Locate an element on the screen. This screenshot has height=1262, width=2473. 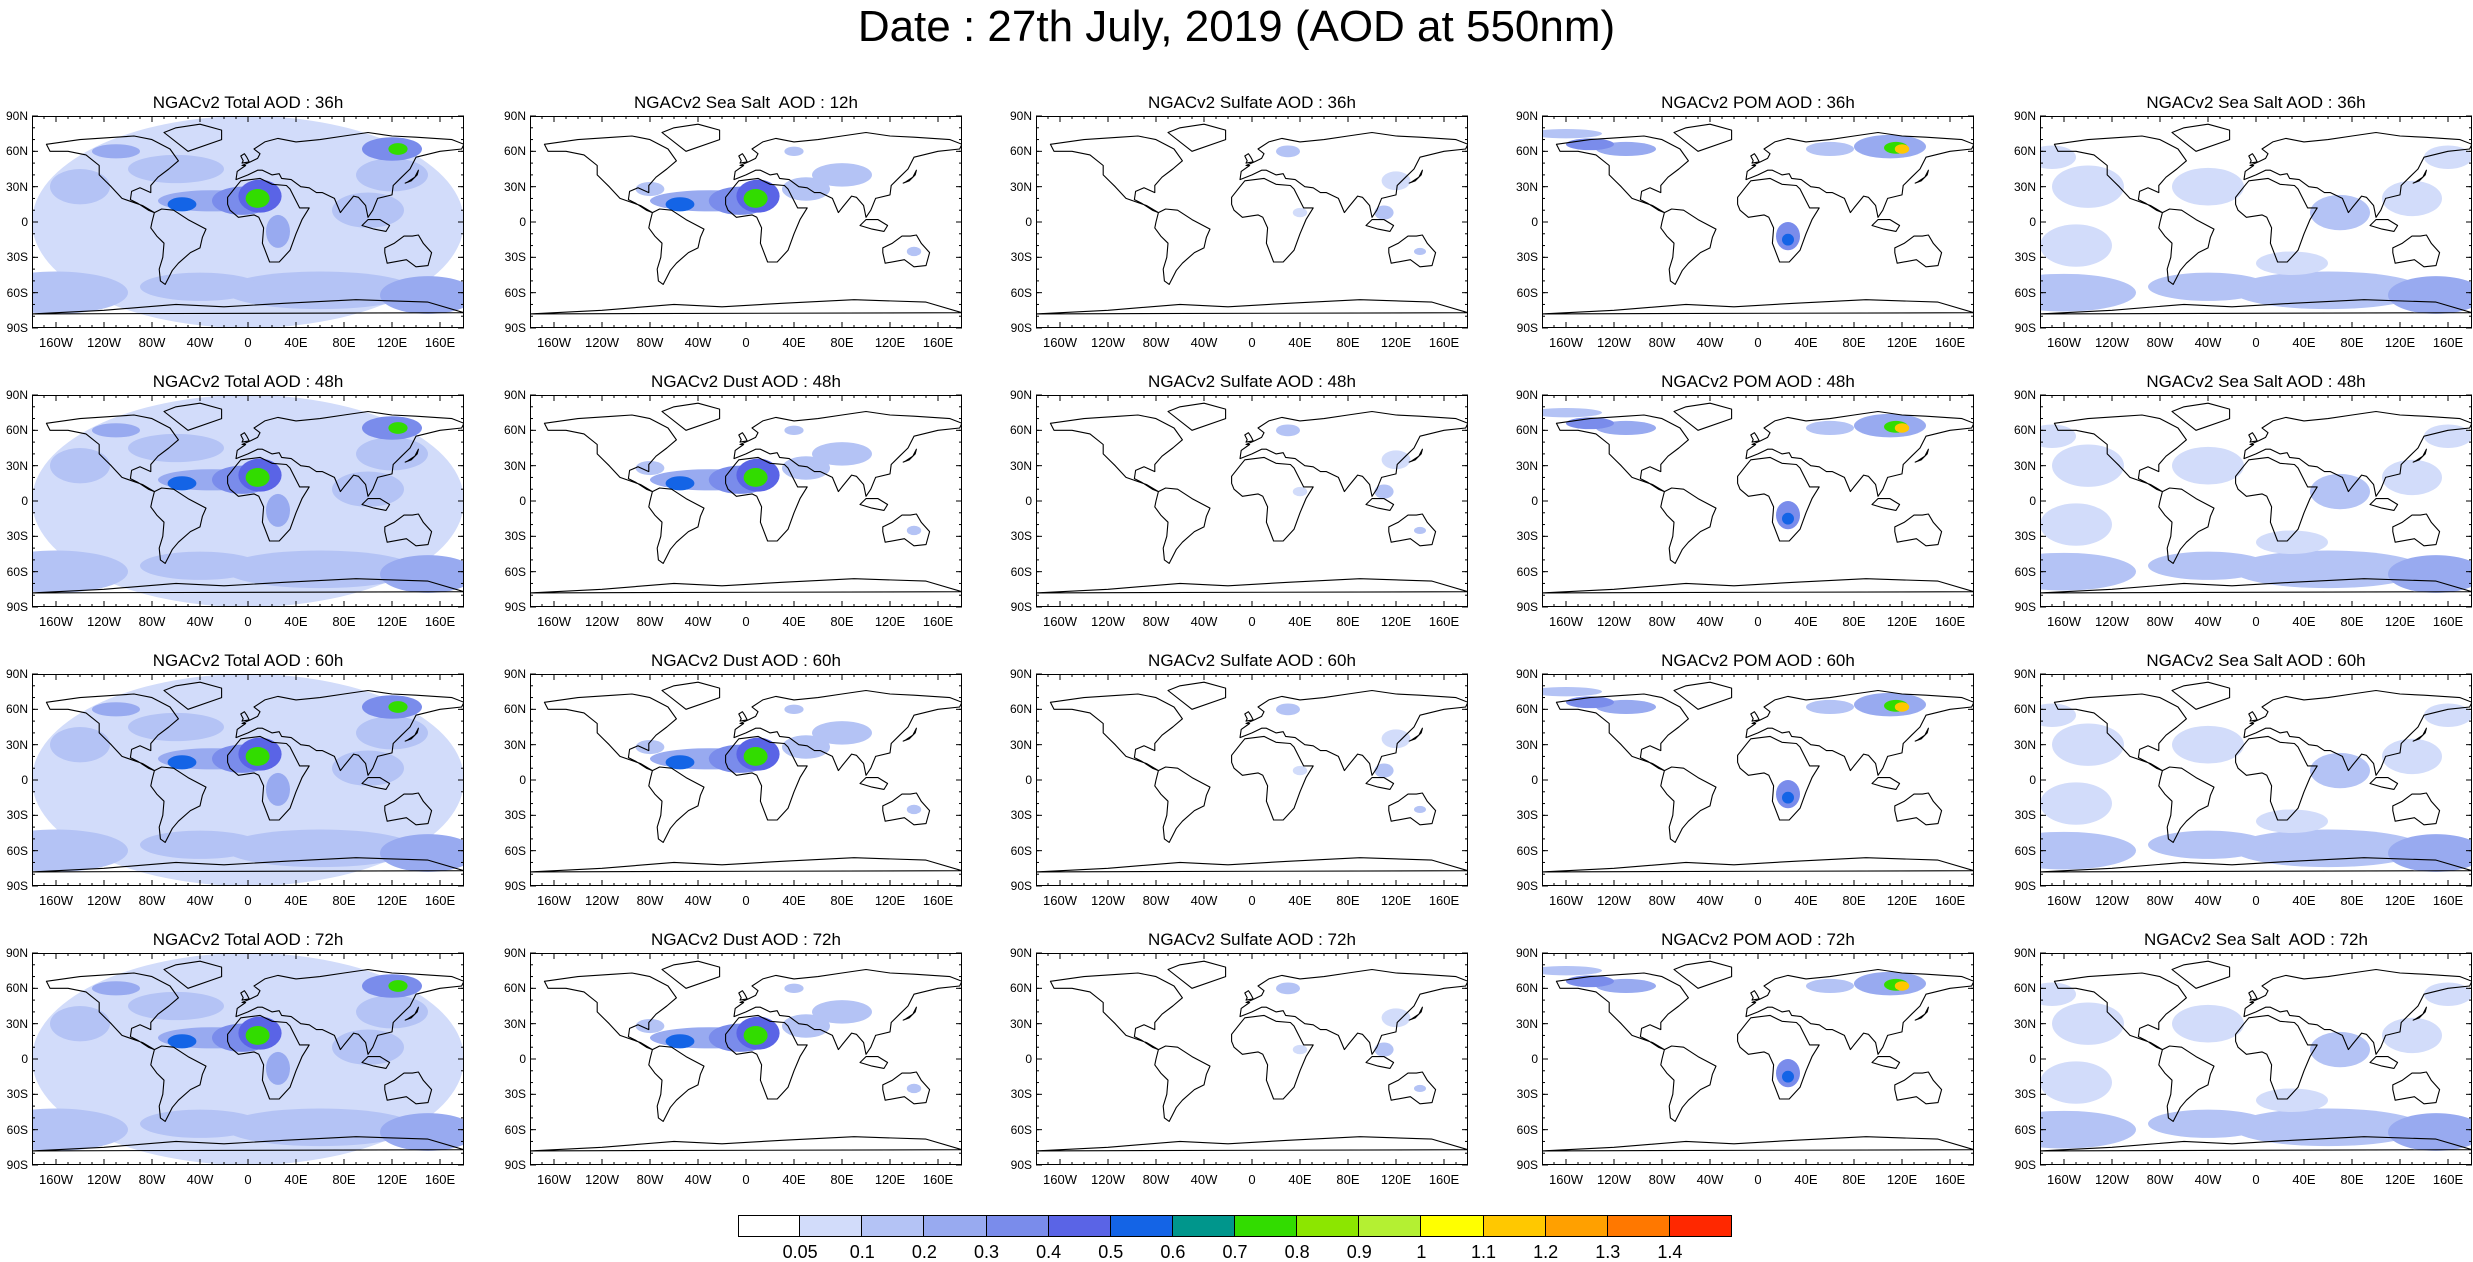
lon-tick-label: 40W is located at coordinates (1204, 621).